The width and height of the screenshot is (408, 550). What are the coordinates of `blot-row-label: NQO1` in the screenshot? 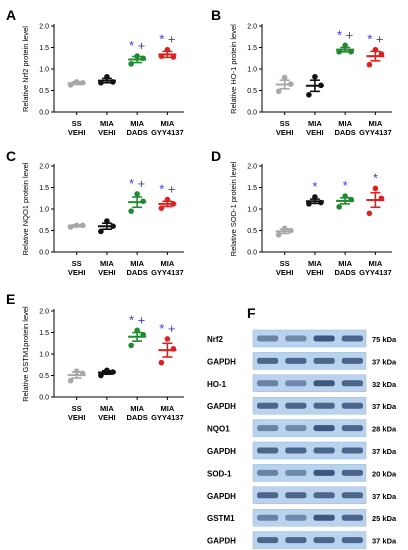 It's located at (218, 429).